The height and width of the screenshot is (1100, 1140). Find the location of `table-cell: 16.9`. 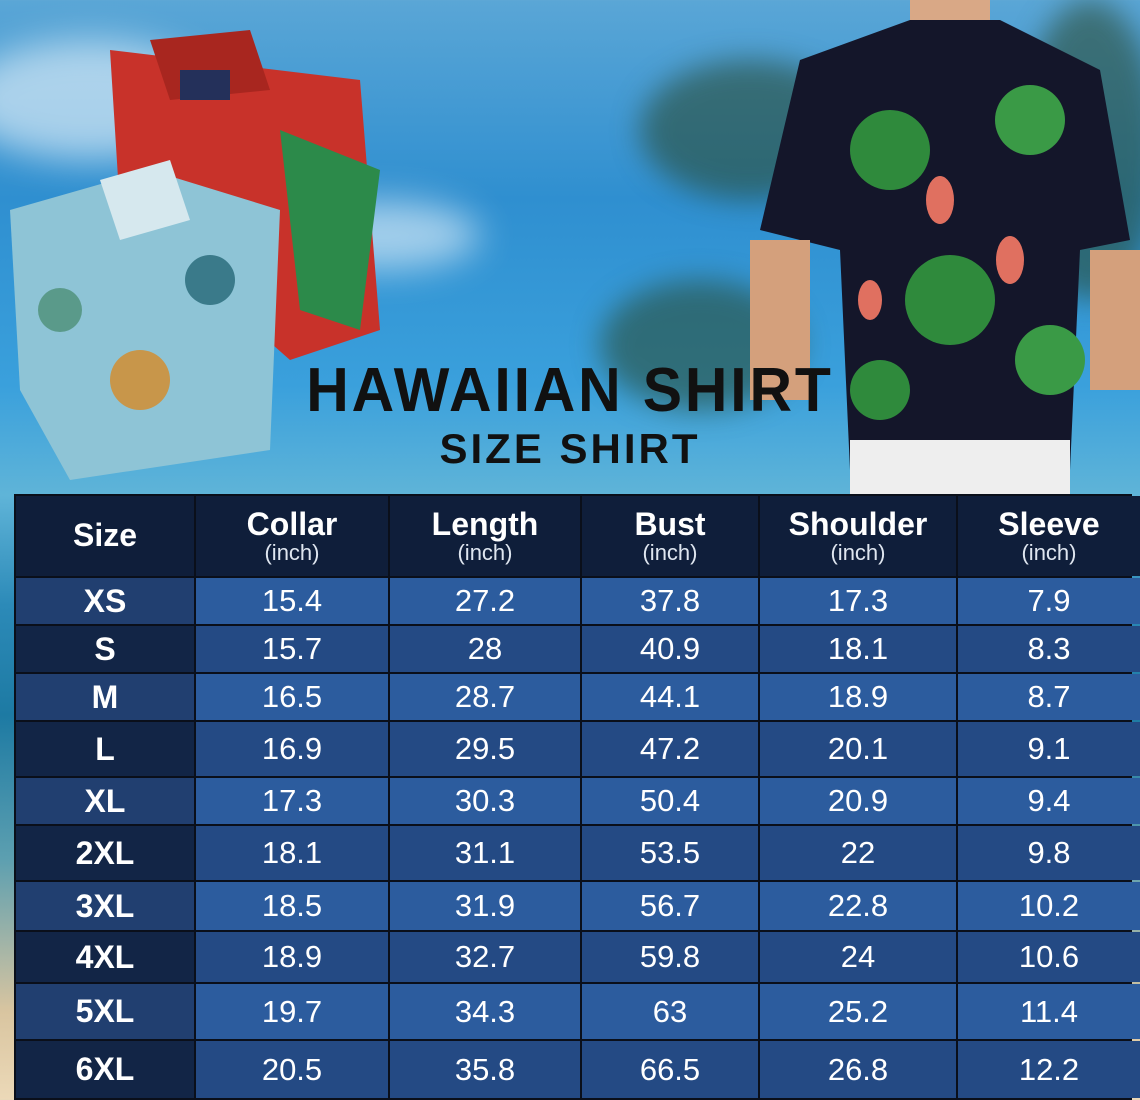

table-cell: 16.9 is located at coordinates (292, 749).